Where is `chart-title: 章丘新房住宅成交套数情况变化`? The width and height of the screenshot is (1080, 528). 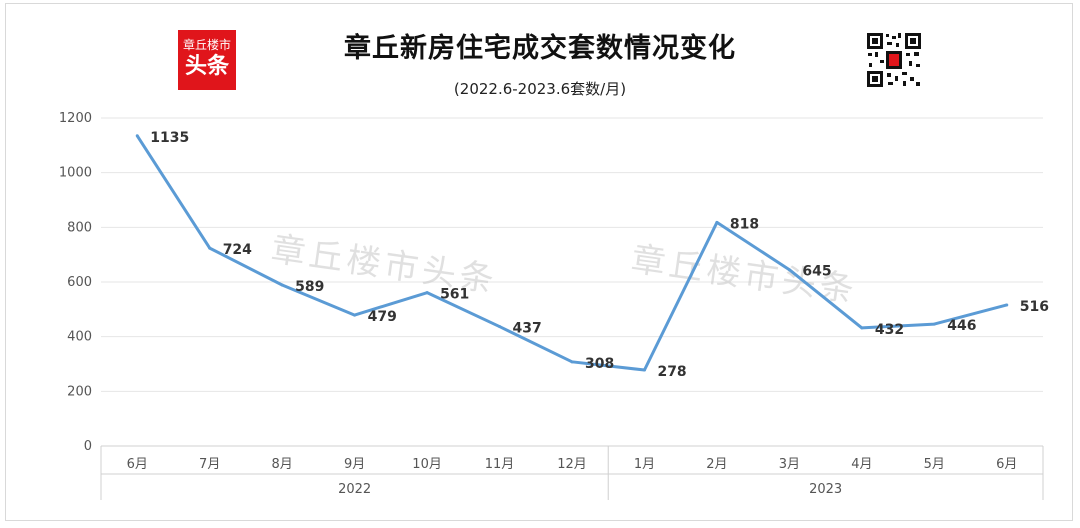 chart-title: 章丘新房住宅成交套数情况变化 is located at coordinates (540, 48).